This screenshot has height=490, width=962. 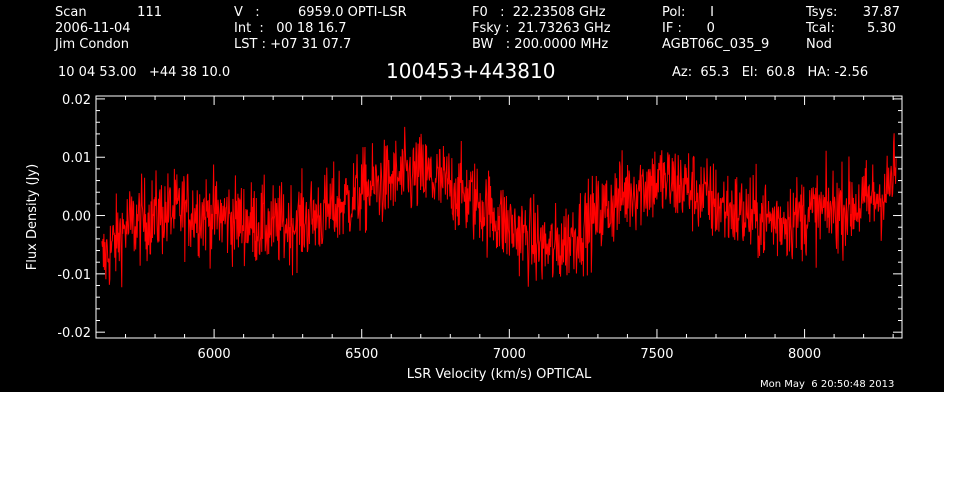 I want to click on observer: Jim Condon, so click(x=92, y=44).